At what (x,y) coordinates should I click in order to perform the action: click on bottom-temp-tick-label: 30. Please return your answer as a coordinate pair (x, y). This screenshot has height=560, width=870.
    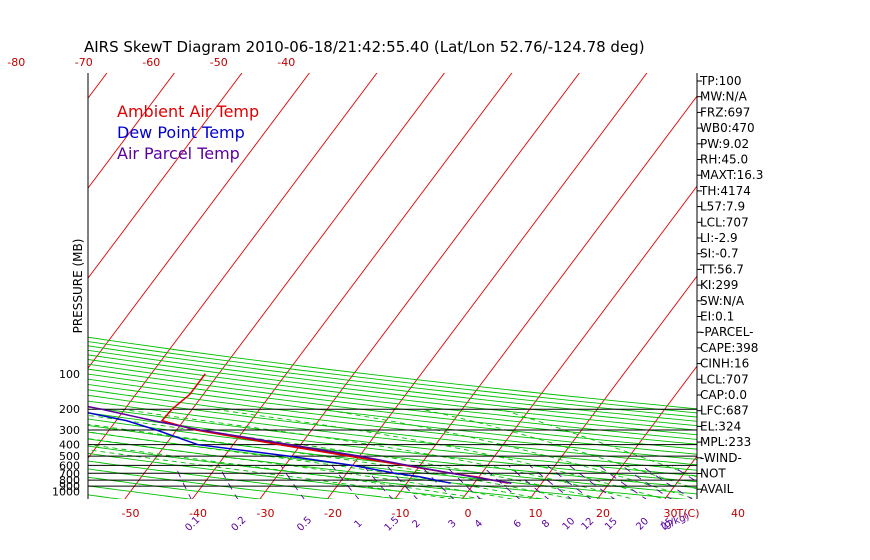
    Looking at the image, I should click on (671, 513).